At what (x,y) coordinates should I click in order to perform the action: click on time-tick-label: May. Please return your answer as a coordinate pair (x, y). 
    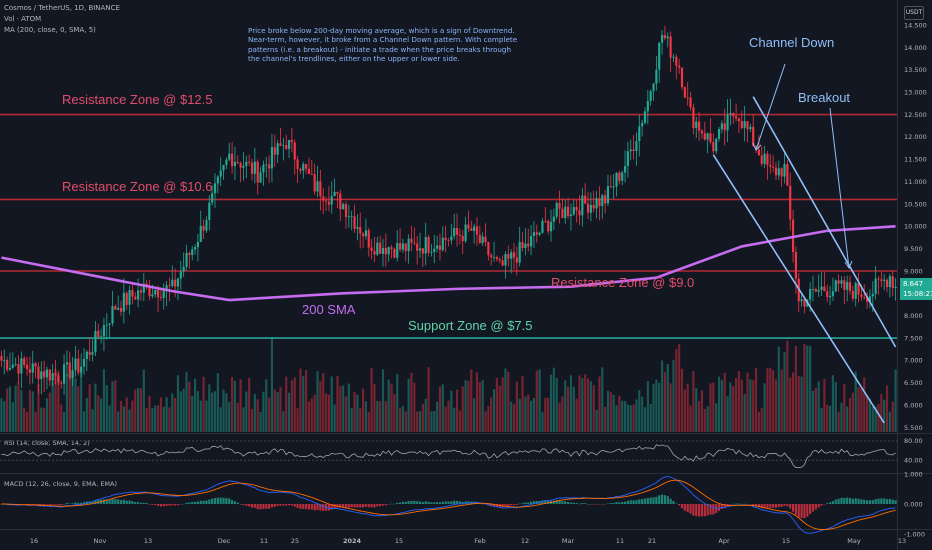
    Looking at the image, I should click on (854, 541).